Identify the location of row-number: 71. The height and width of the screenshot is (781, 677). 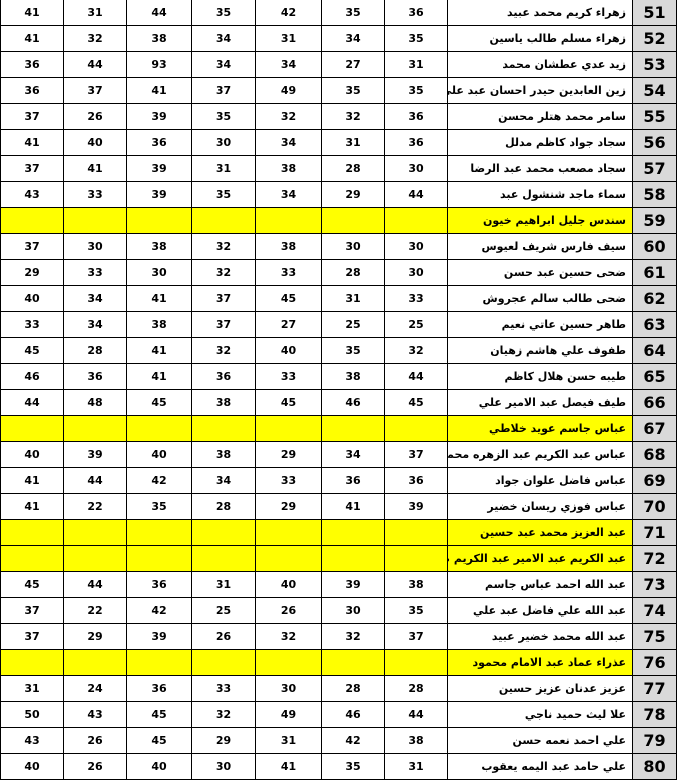
(655, 533).